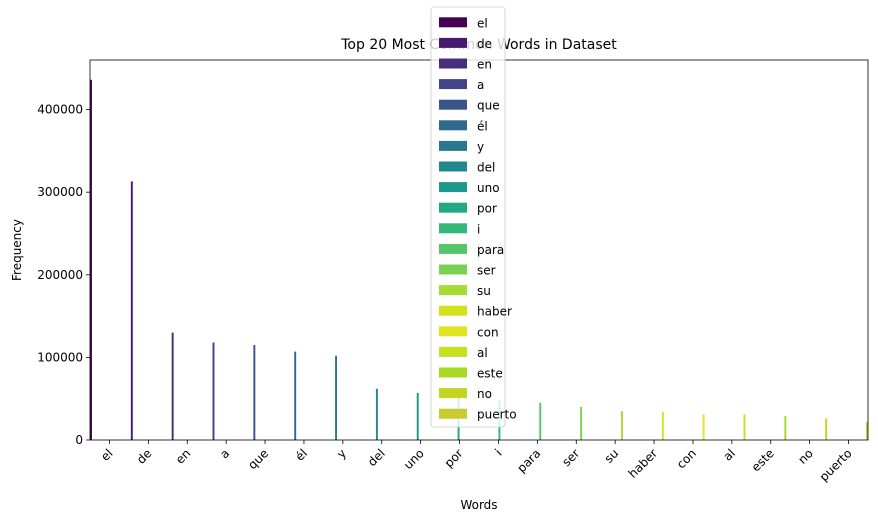  Describe the element at coordinates (867, 430) in the screenshot. I see `bar-puerto` at that location.